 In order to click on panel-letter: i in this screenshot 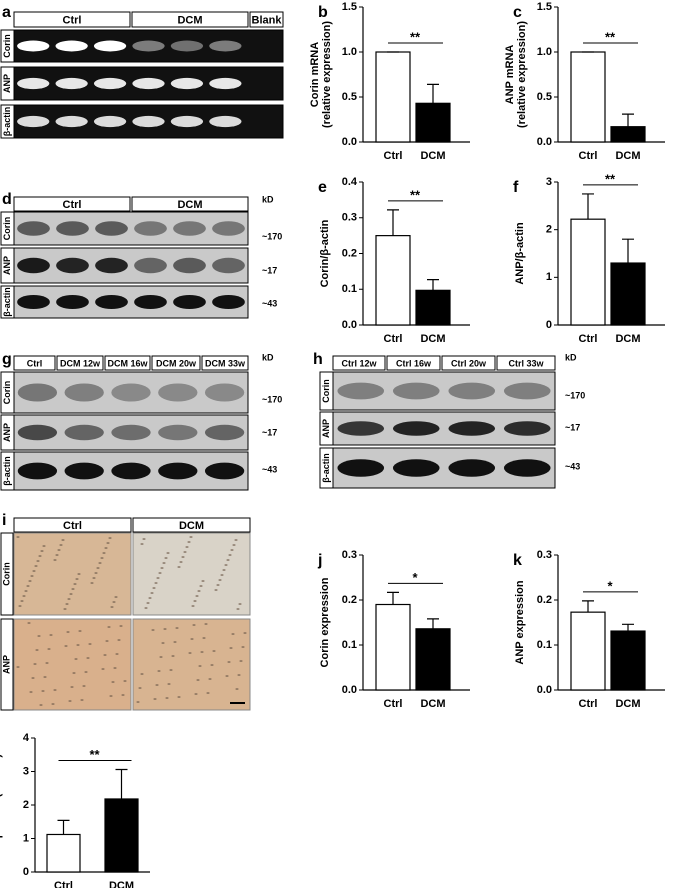, I will do `click(4, 520)`.